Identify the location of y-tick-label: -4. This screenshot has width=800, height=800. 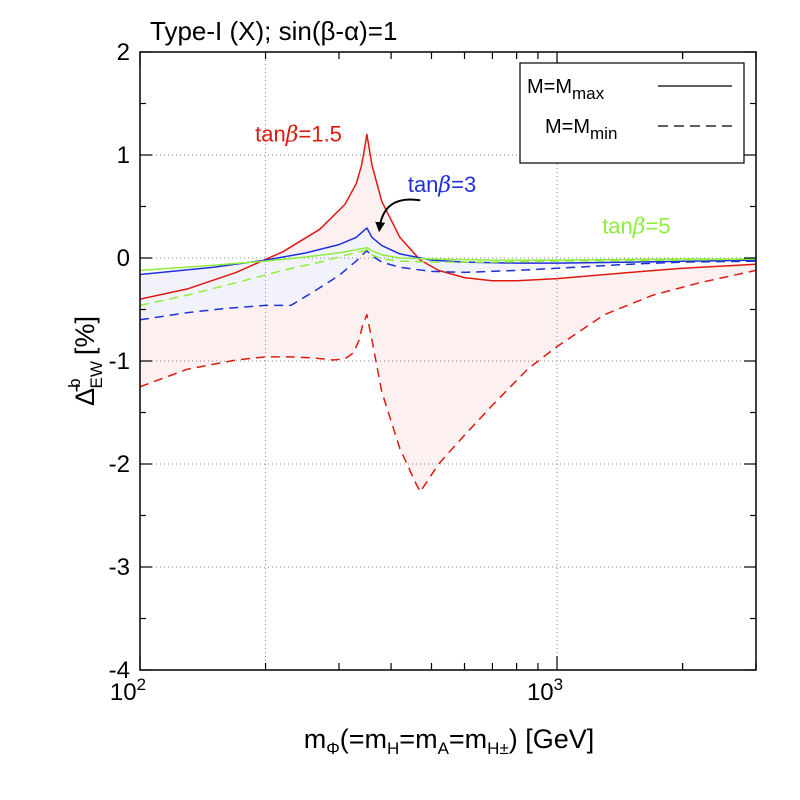
(119, 670).